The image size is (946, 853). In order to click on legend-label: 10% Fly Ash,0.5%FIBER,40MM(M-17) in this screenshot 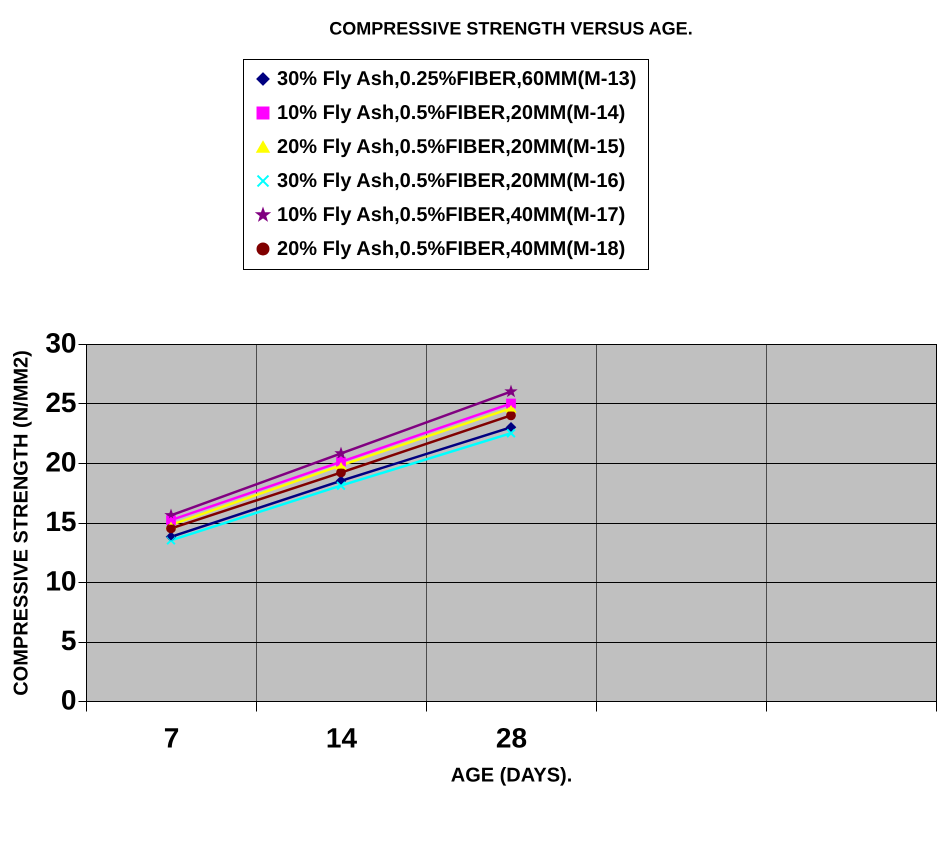, I will do `click(451, 215)`.